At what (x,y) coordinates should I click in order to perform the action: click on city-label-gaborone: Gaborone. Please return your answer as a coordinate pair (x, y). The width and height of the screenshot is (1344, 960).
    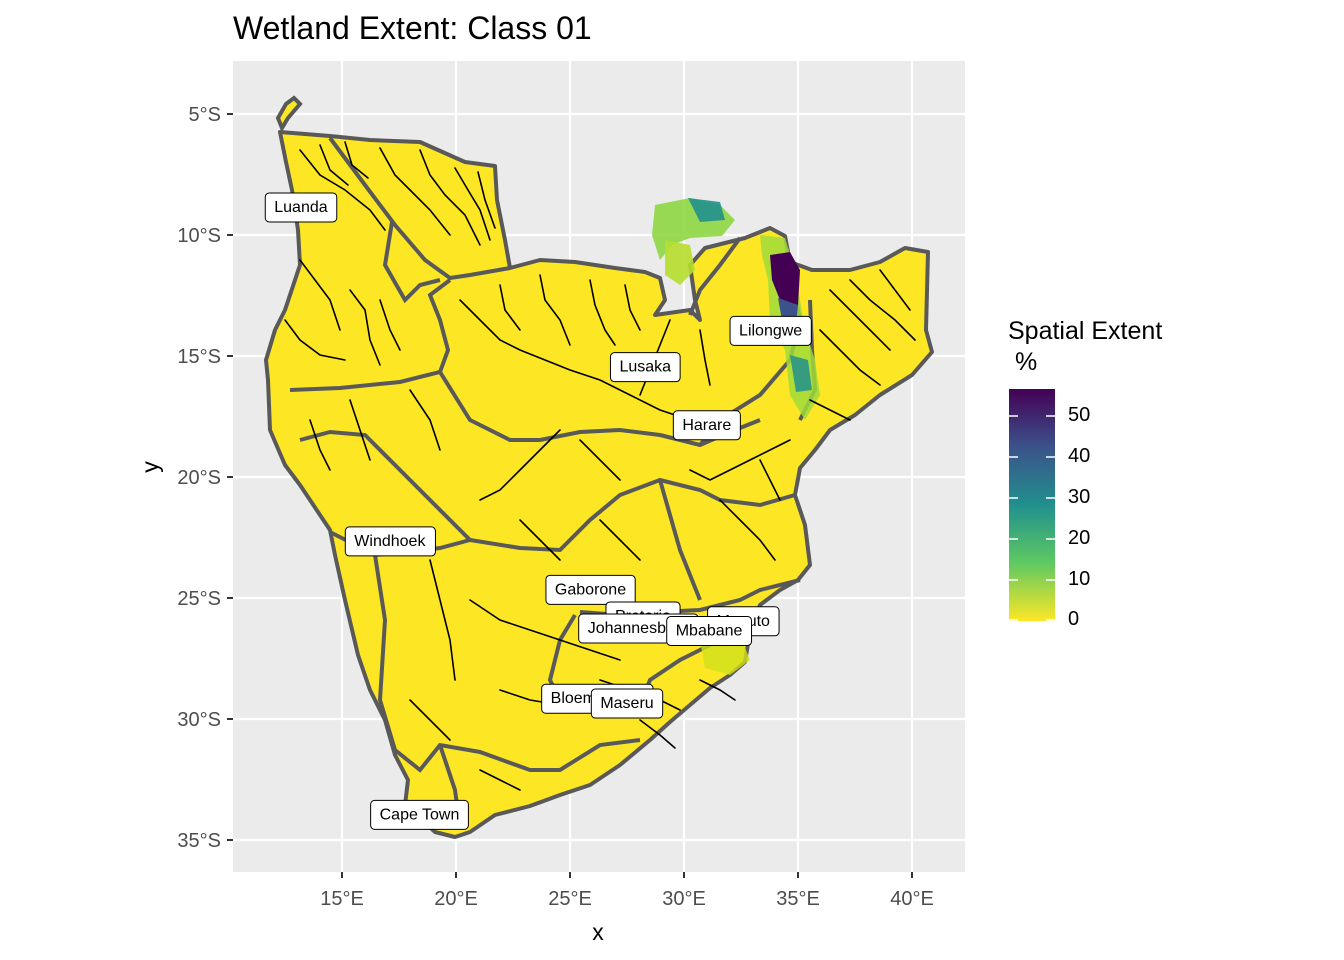
    Looking at the image, I should click on (590, 589).